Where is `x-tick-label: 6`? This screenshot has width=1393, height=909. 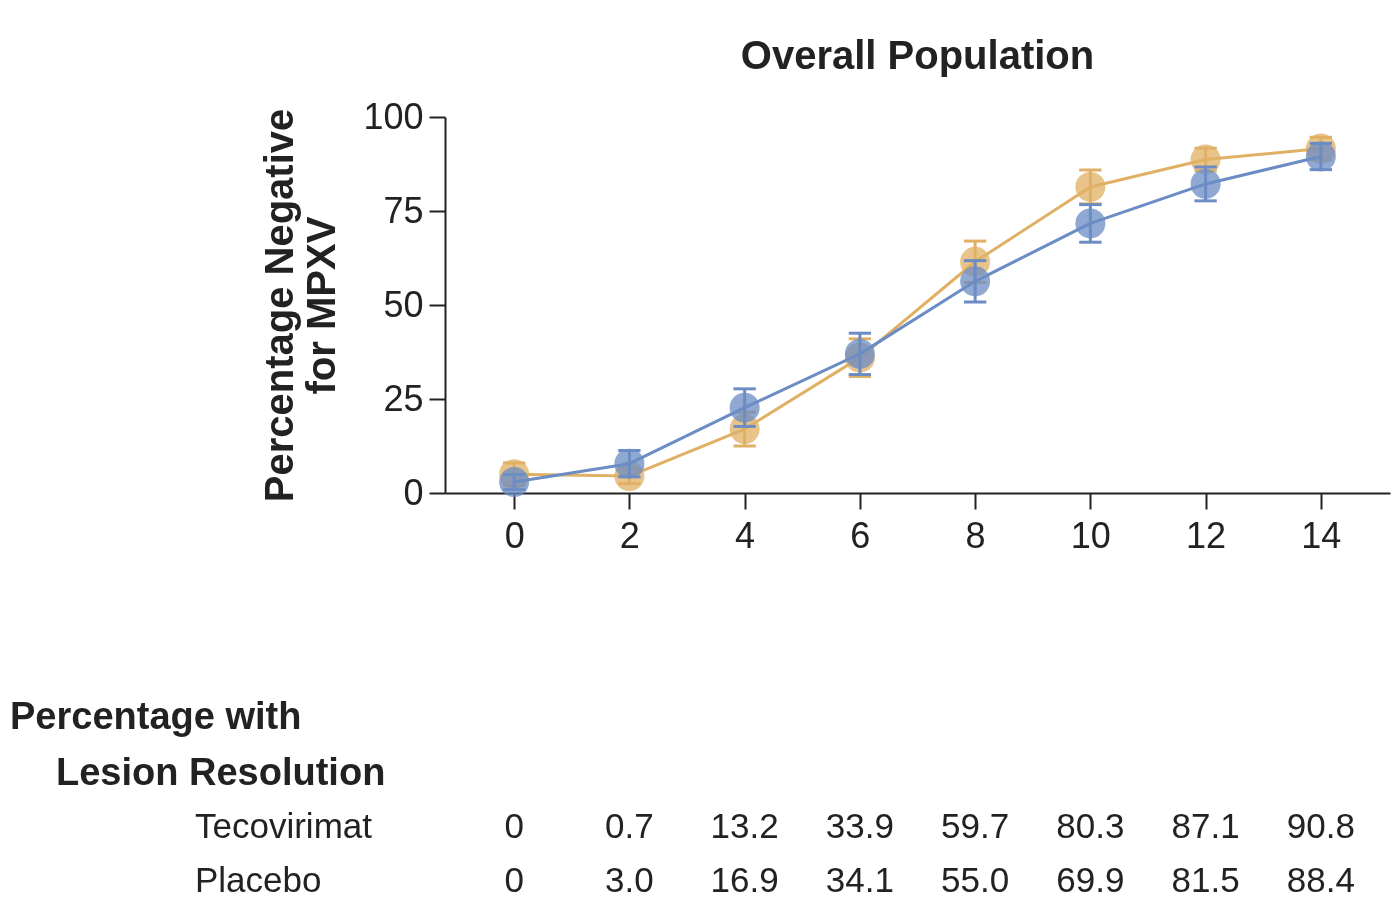 x-tick-label: 6 is located at coordinates (860, 535).